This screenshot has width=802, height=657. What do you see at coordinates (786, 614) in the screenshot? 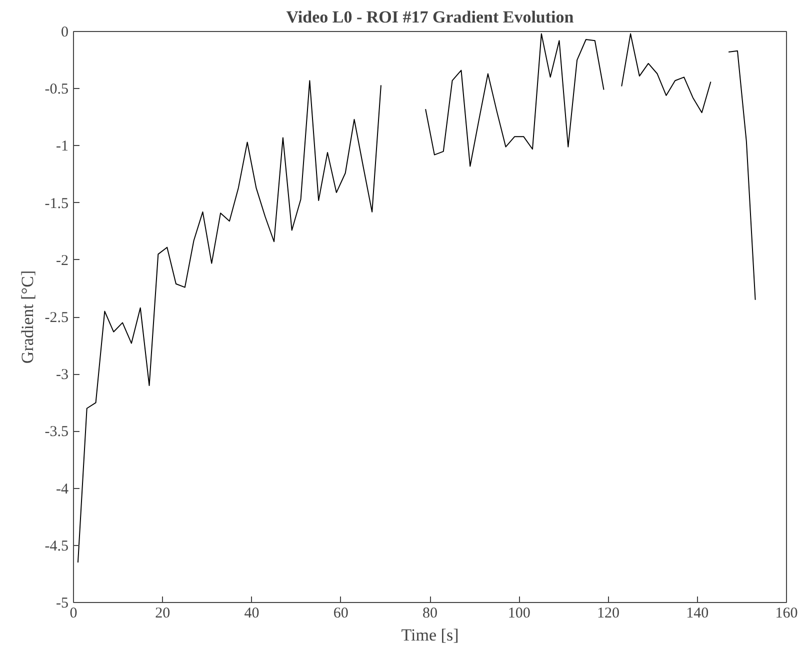
I see `x-tick-label: 160` at bounding box center [786, 614].